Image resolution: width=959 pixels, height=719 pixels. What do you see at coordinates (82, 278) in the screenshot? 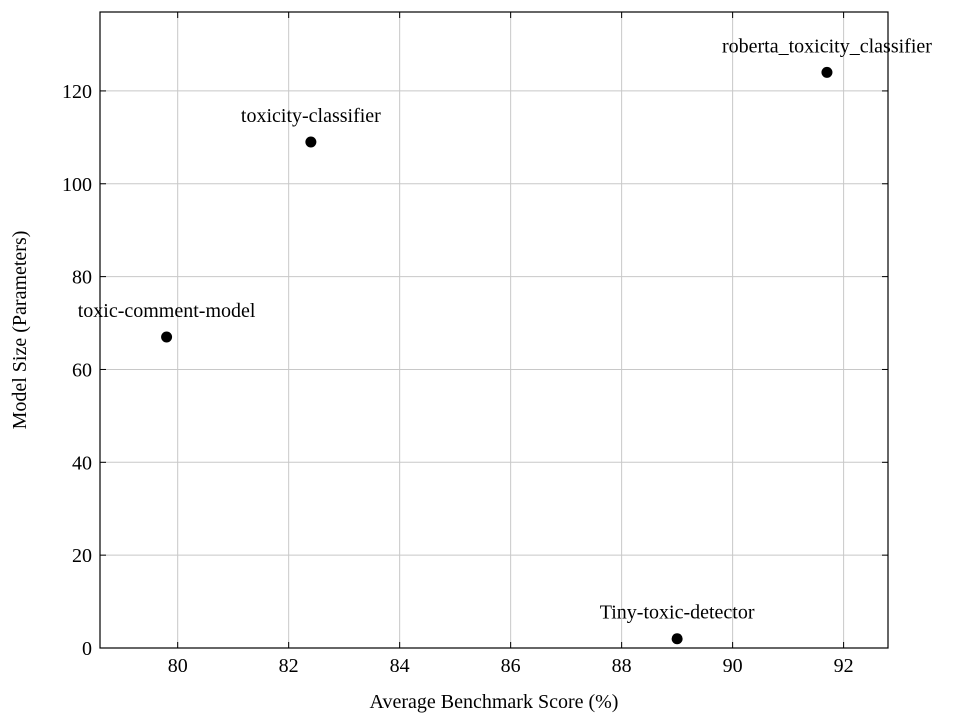
I see `y-tick-label: 80` at bounding box center [82, 278].